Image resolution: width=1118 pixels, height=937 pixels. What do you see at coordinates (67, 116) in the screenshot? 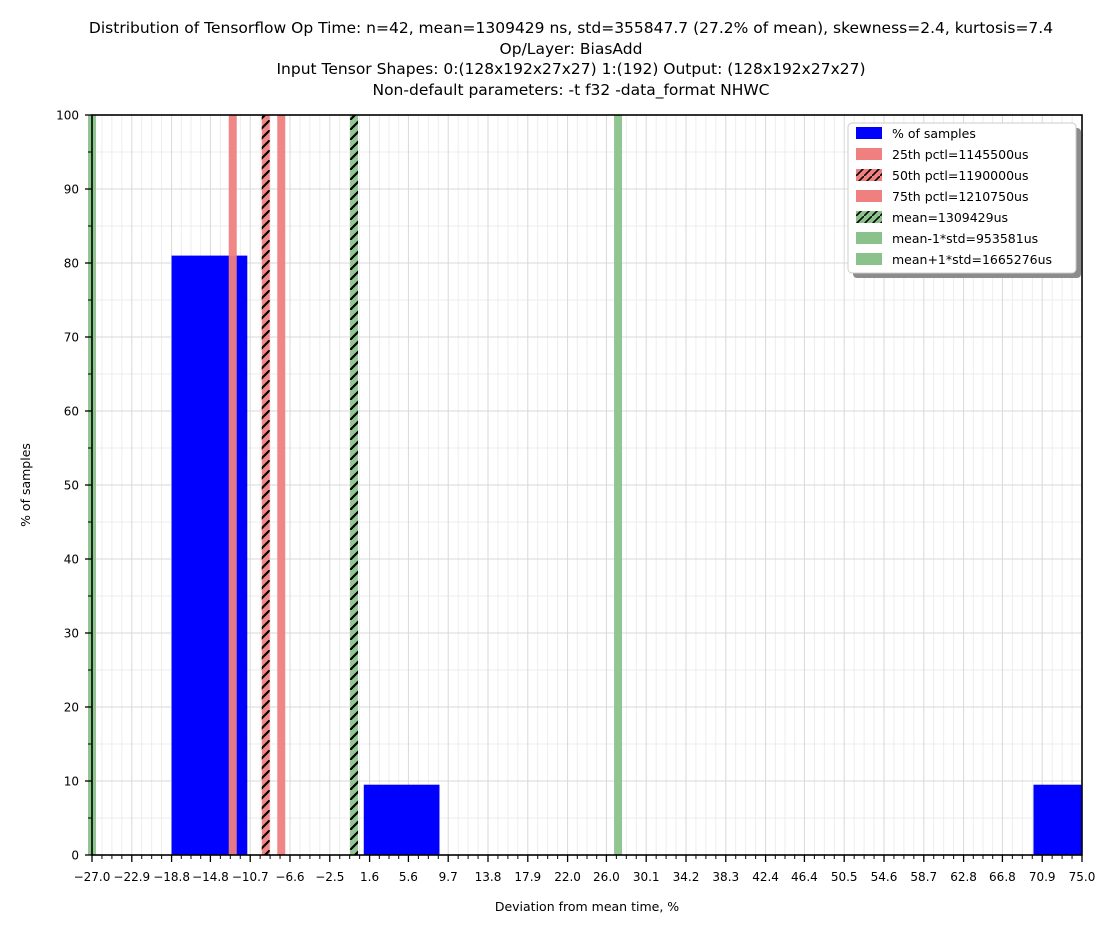
I see `y-tick-label: 100` at bounding box center [67, 116].